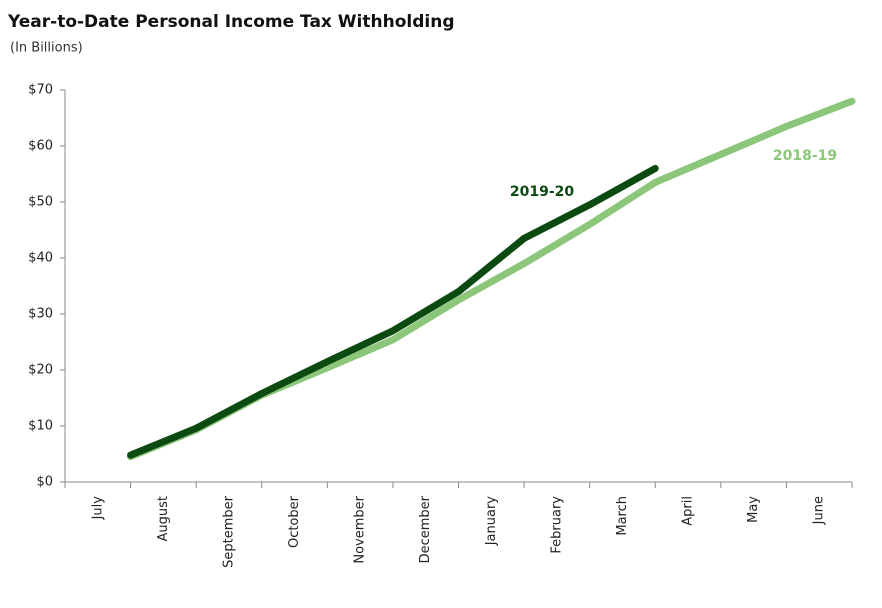  Describe the element at coordinates (97, 508) in the screenshot. I see `x-tick-label: July` at that location.